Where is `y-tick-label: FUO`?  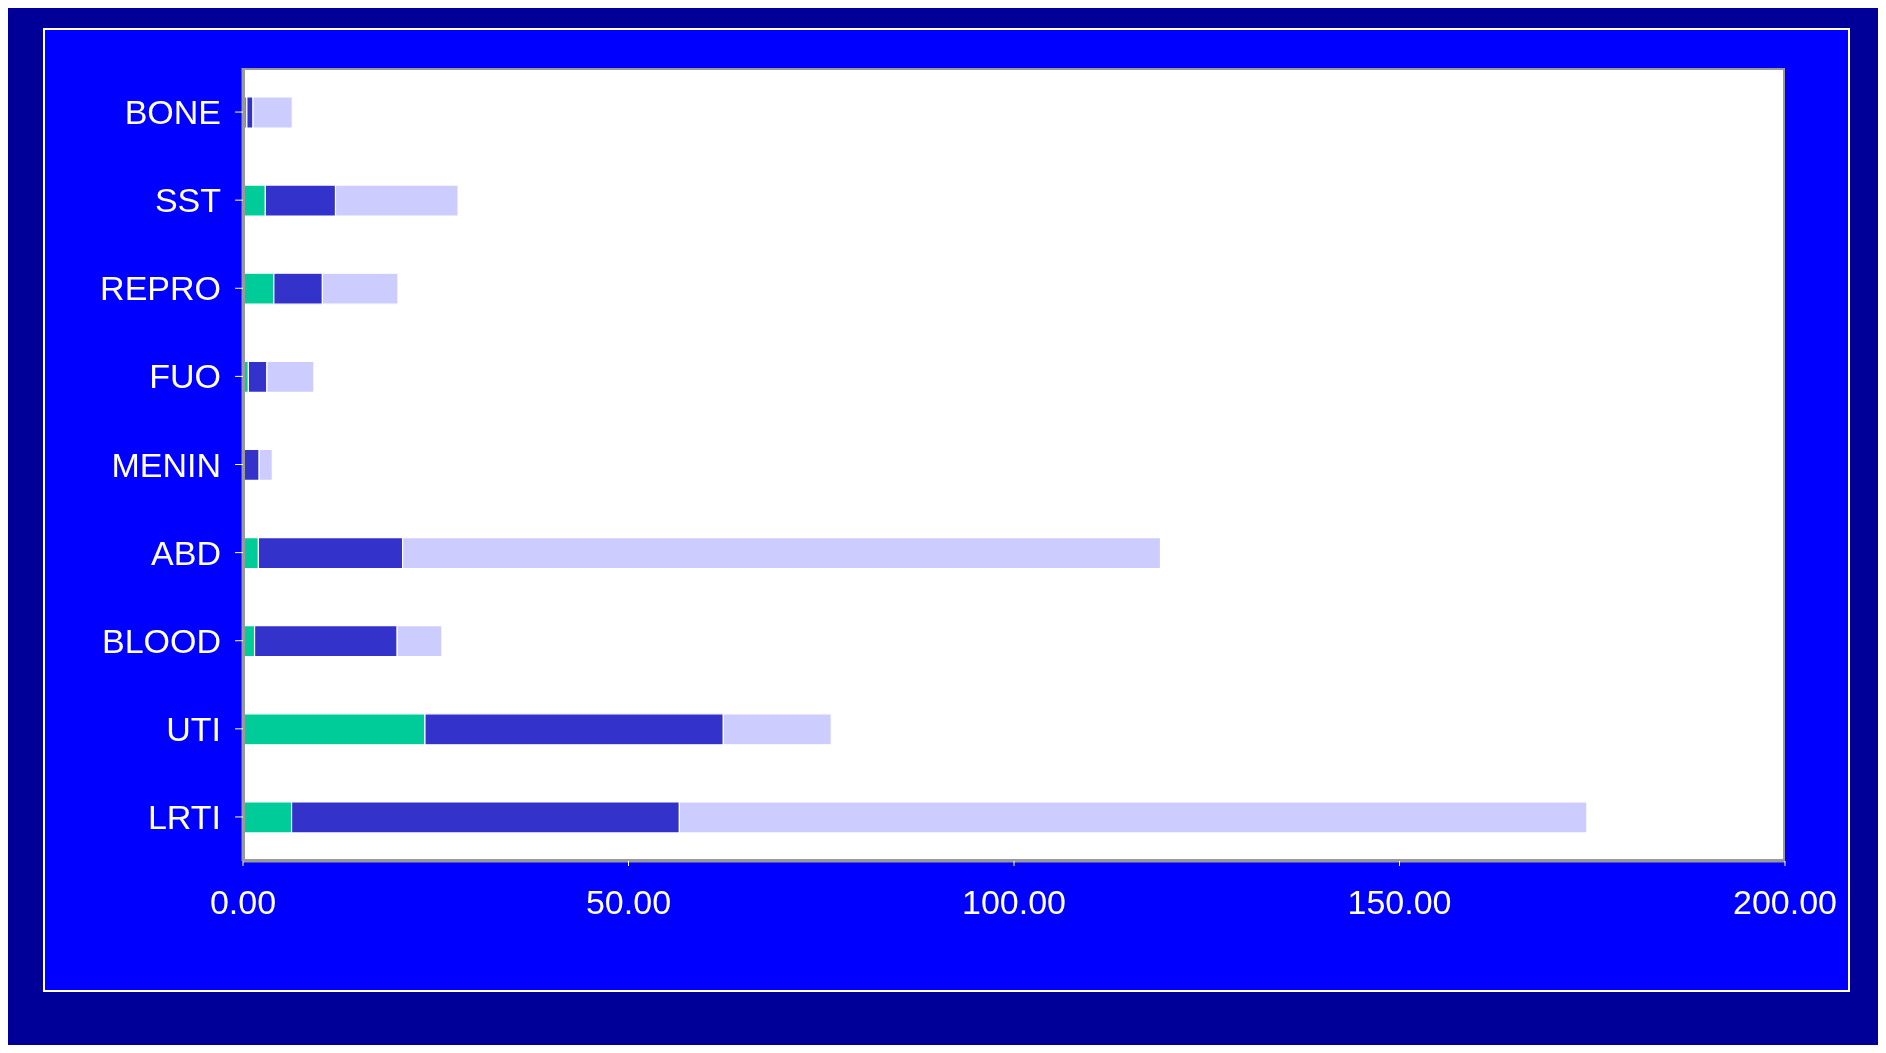
y-tick-label: FUO is located at coordinates (185, 376).